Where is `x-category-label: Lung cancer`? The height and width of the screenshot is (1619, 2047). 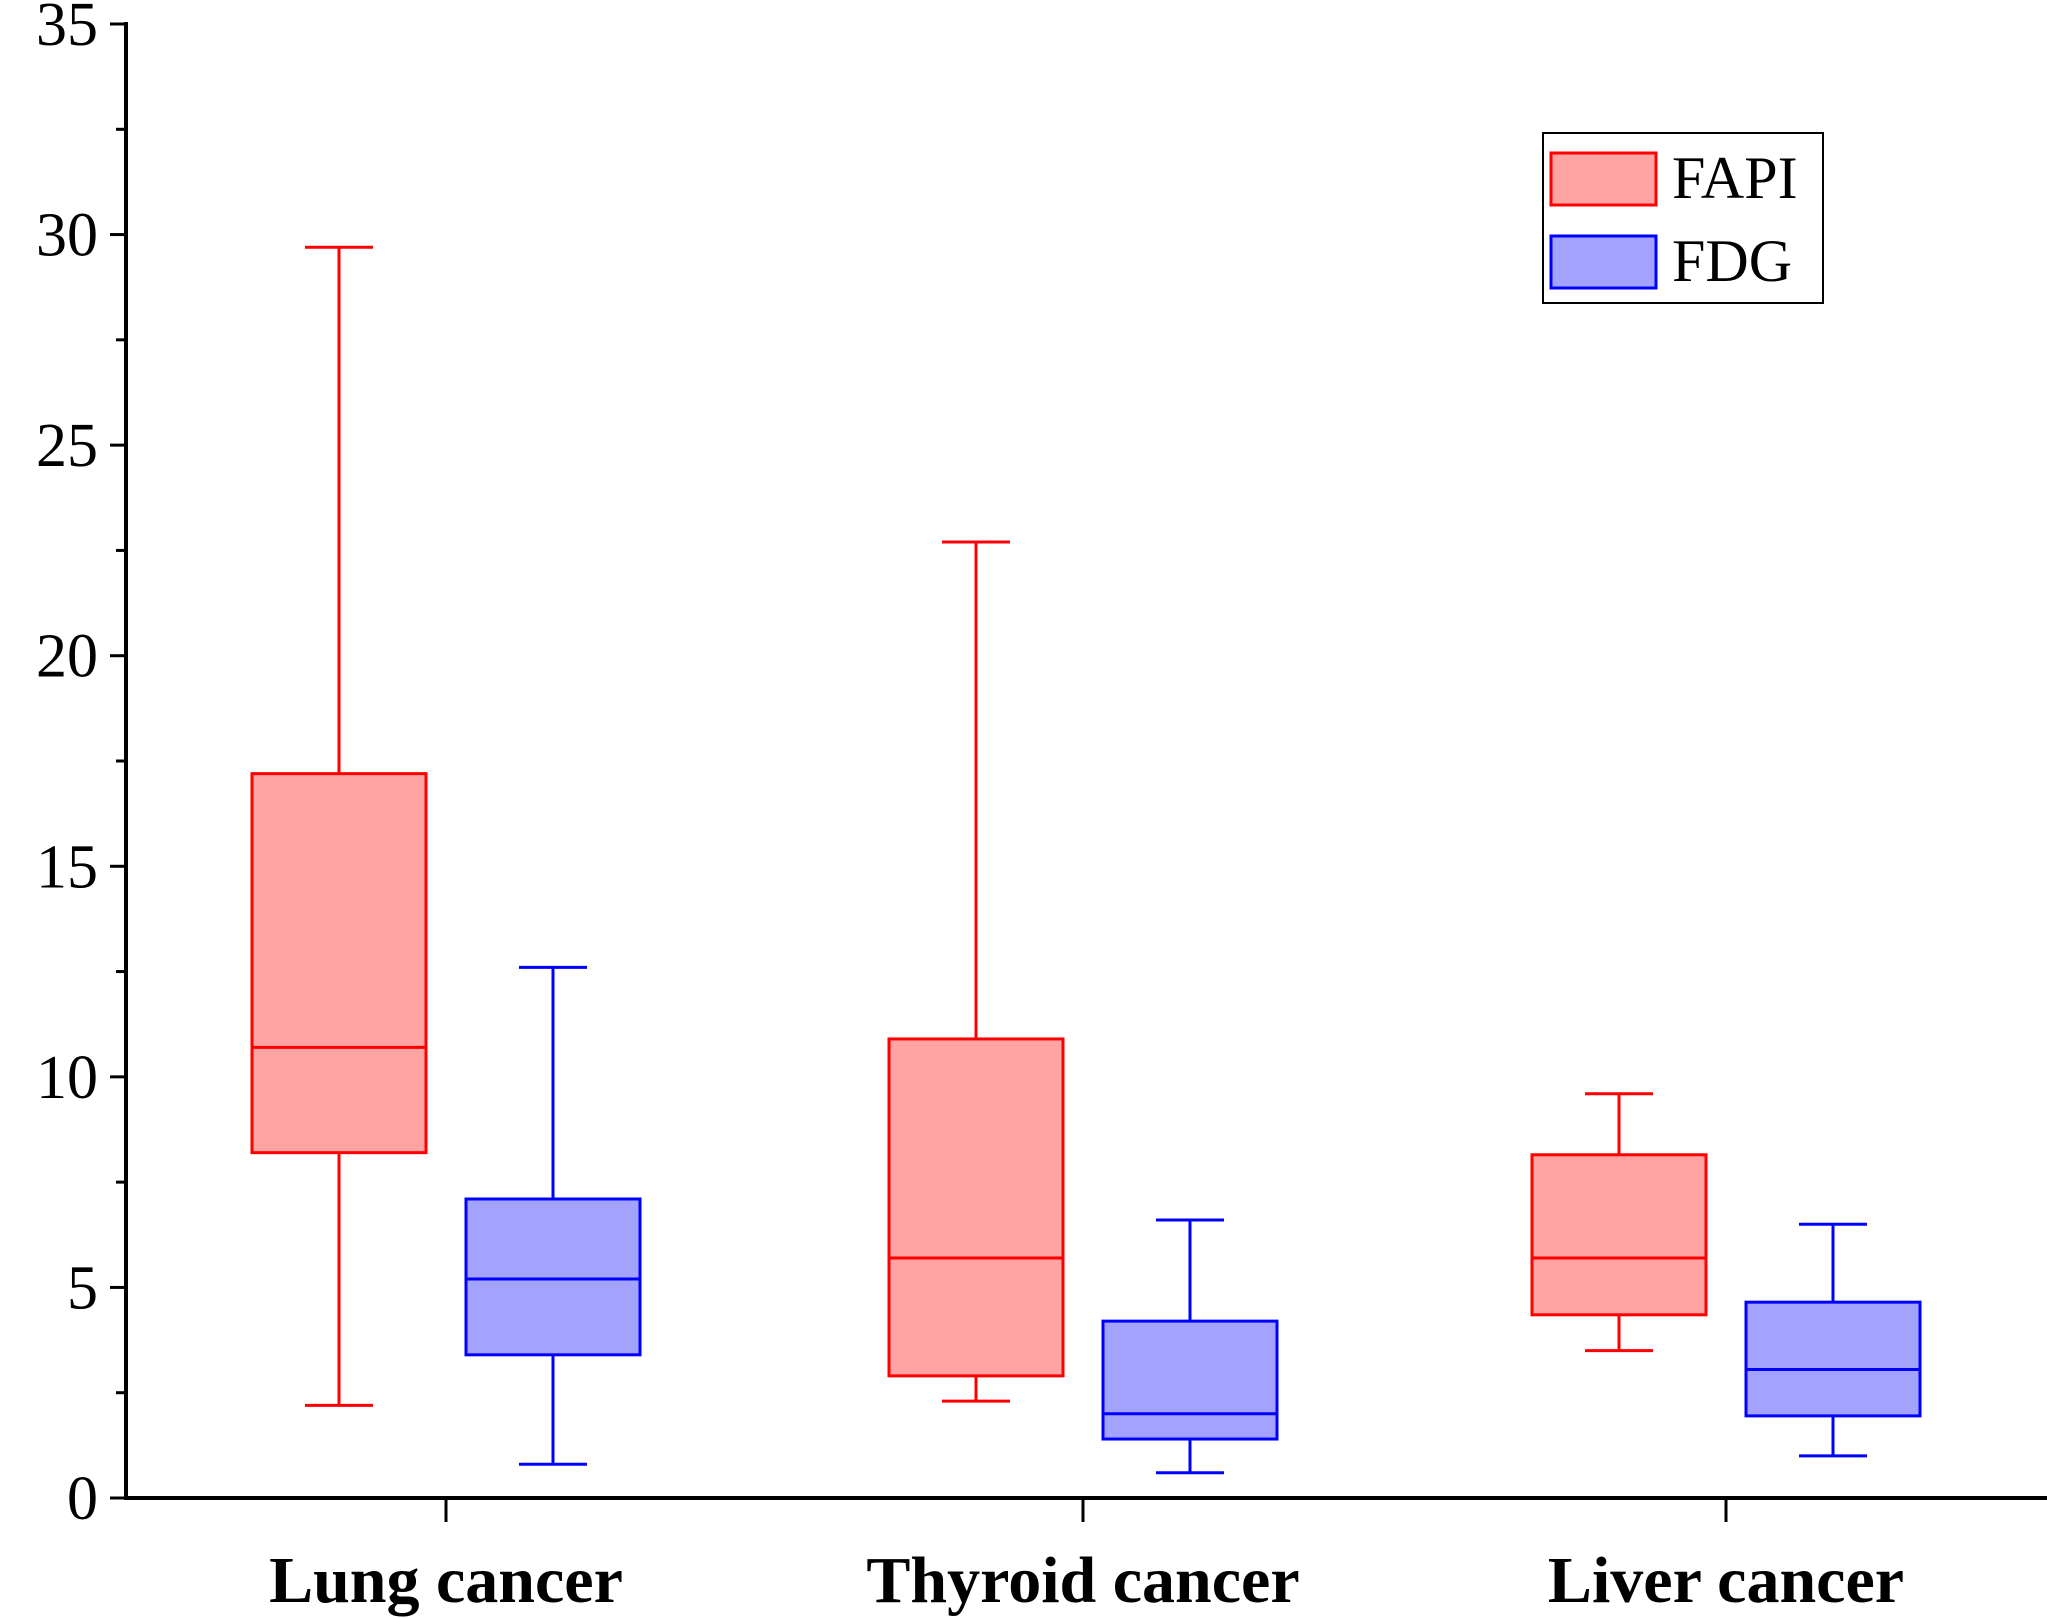 x-category-label: Lung cancer is located at coordinates (446, 1580).